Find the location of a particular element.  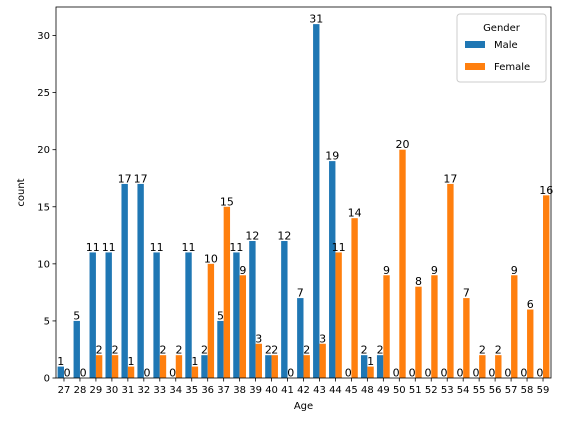

x-tick-label: 41 is located at coordinates (287, 390).